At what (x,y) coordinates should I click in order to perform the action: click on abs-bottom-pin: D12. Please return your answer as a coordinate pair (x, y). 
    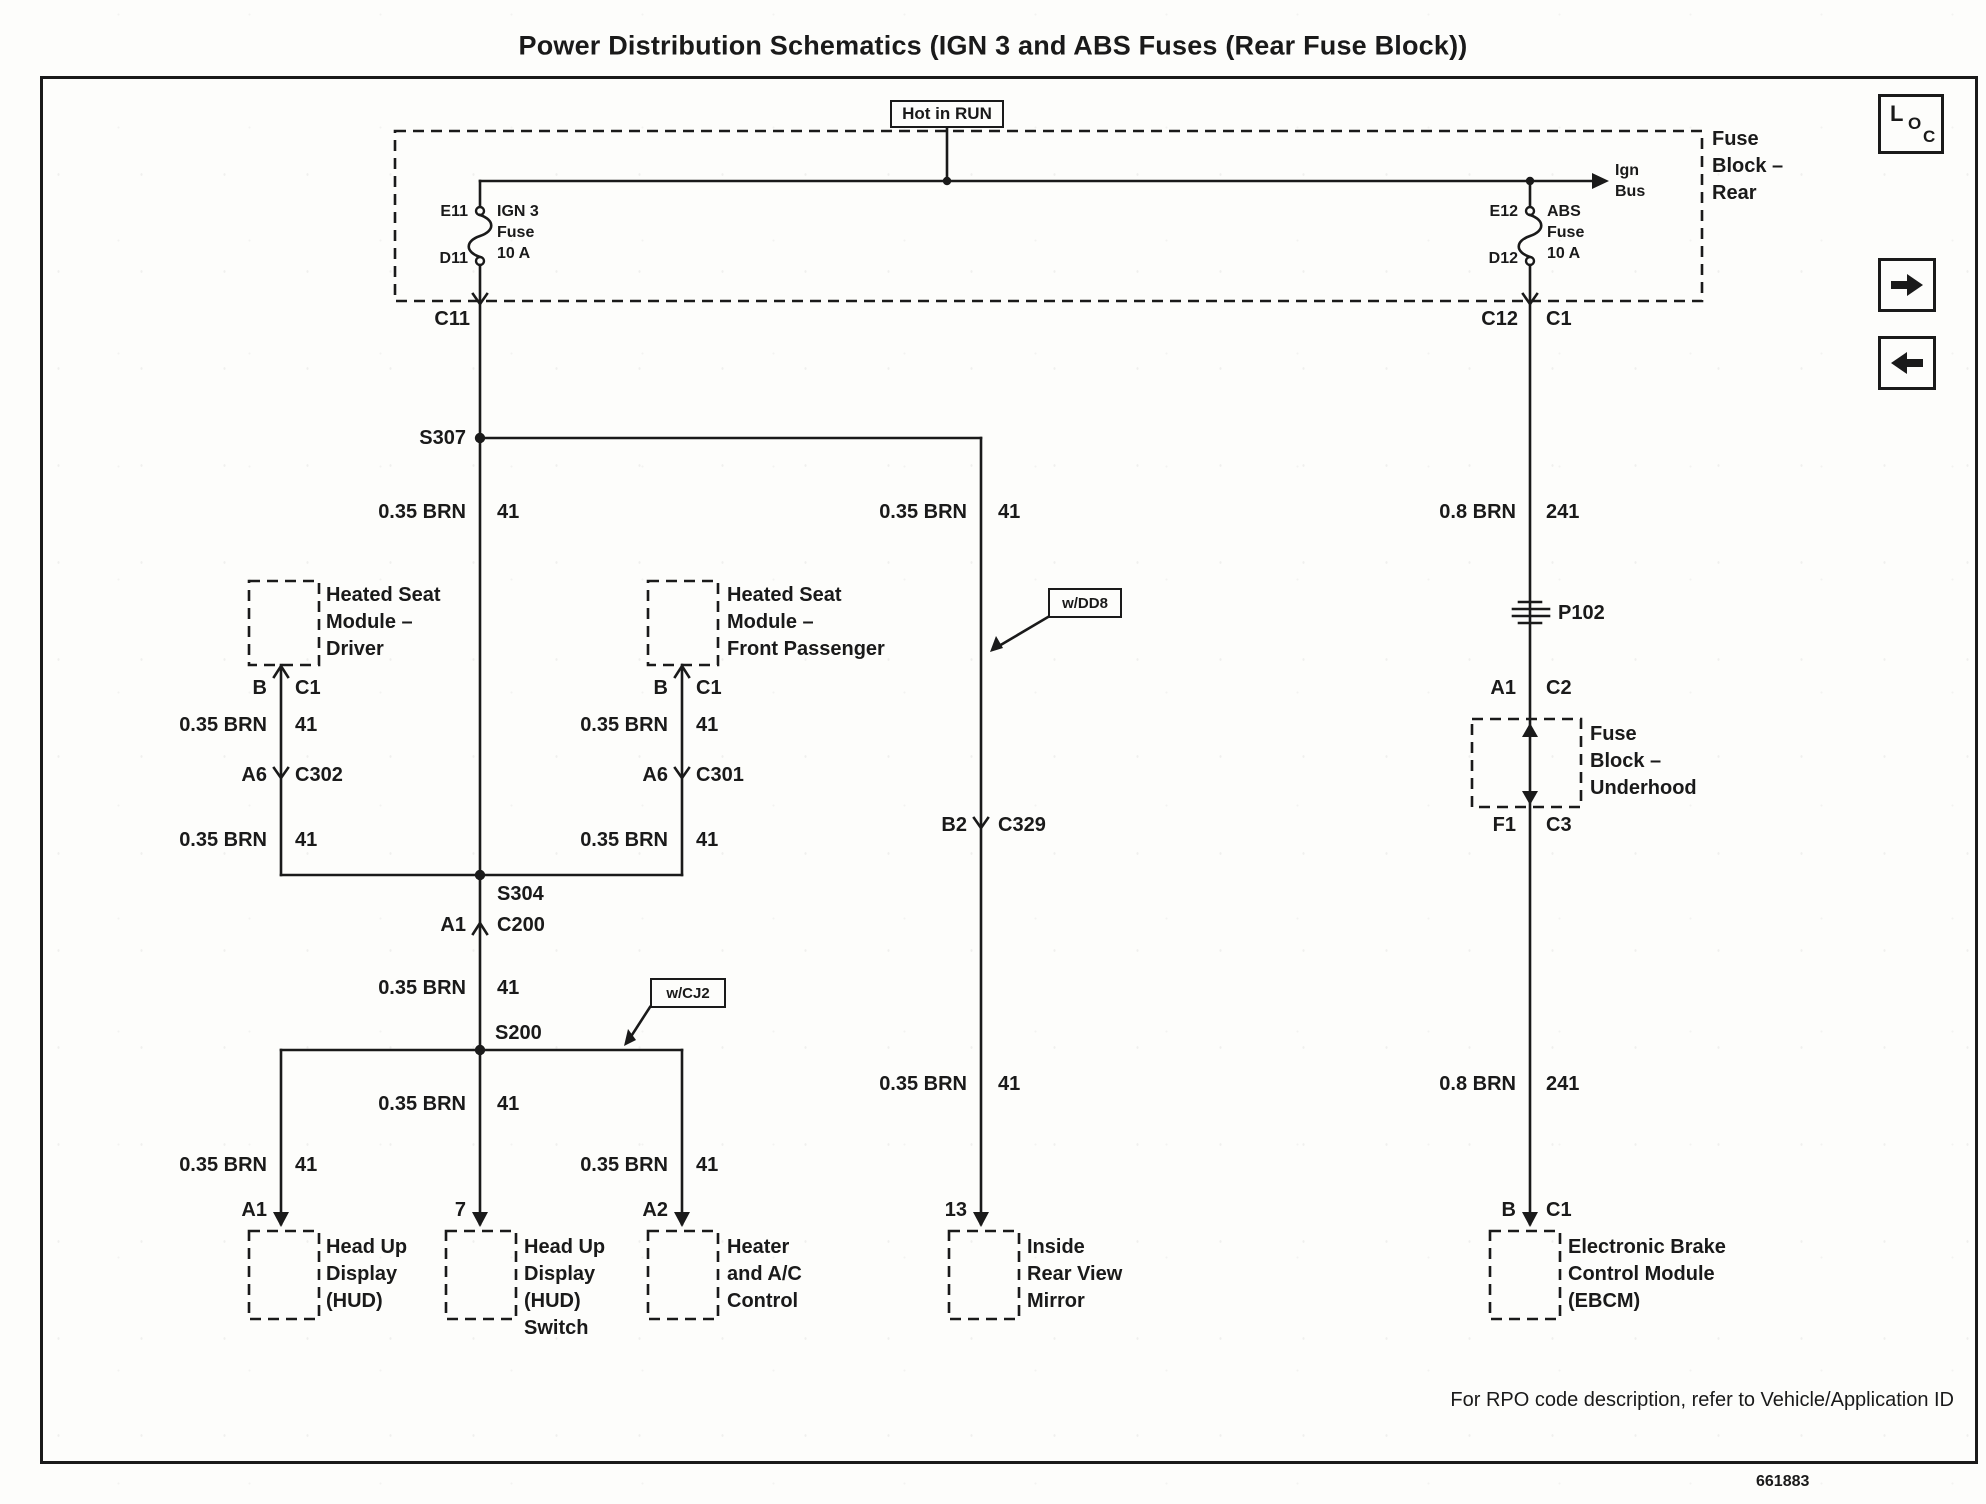
    Looking at the image, I should click on (1503, 258).